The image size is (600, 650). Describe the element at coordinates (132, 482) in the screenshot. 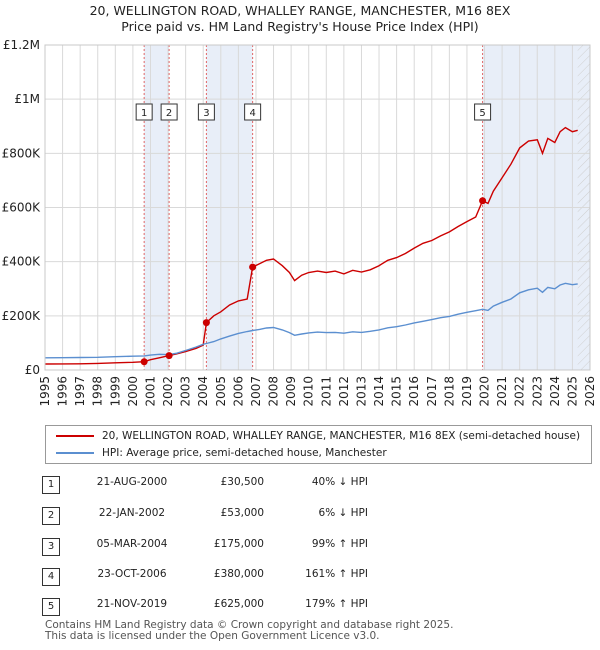

I see `transaction-date: 21-AUG-2000` at that location.